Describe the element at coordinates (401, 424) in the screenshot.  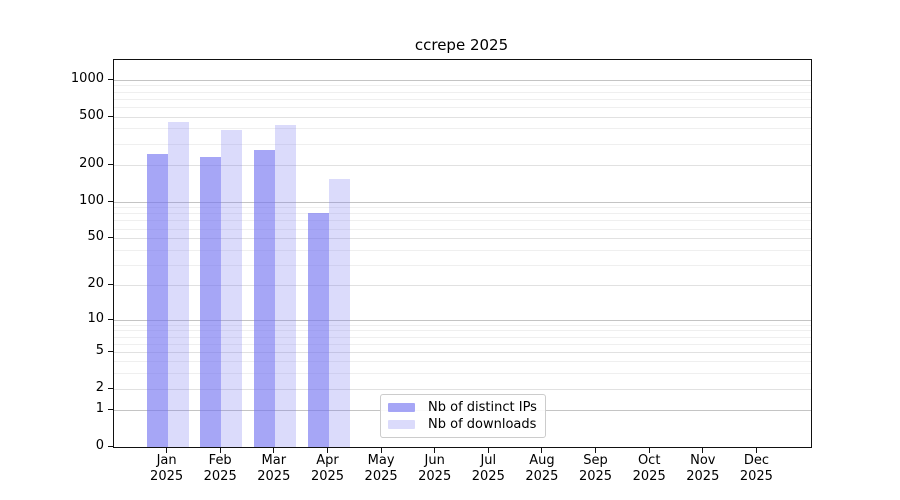
I see `legend-swatch-downloads-icon` at that location.